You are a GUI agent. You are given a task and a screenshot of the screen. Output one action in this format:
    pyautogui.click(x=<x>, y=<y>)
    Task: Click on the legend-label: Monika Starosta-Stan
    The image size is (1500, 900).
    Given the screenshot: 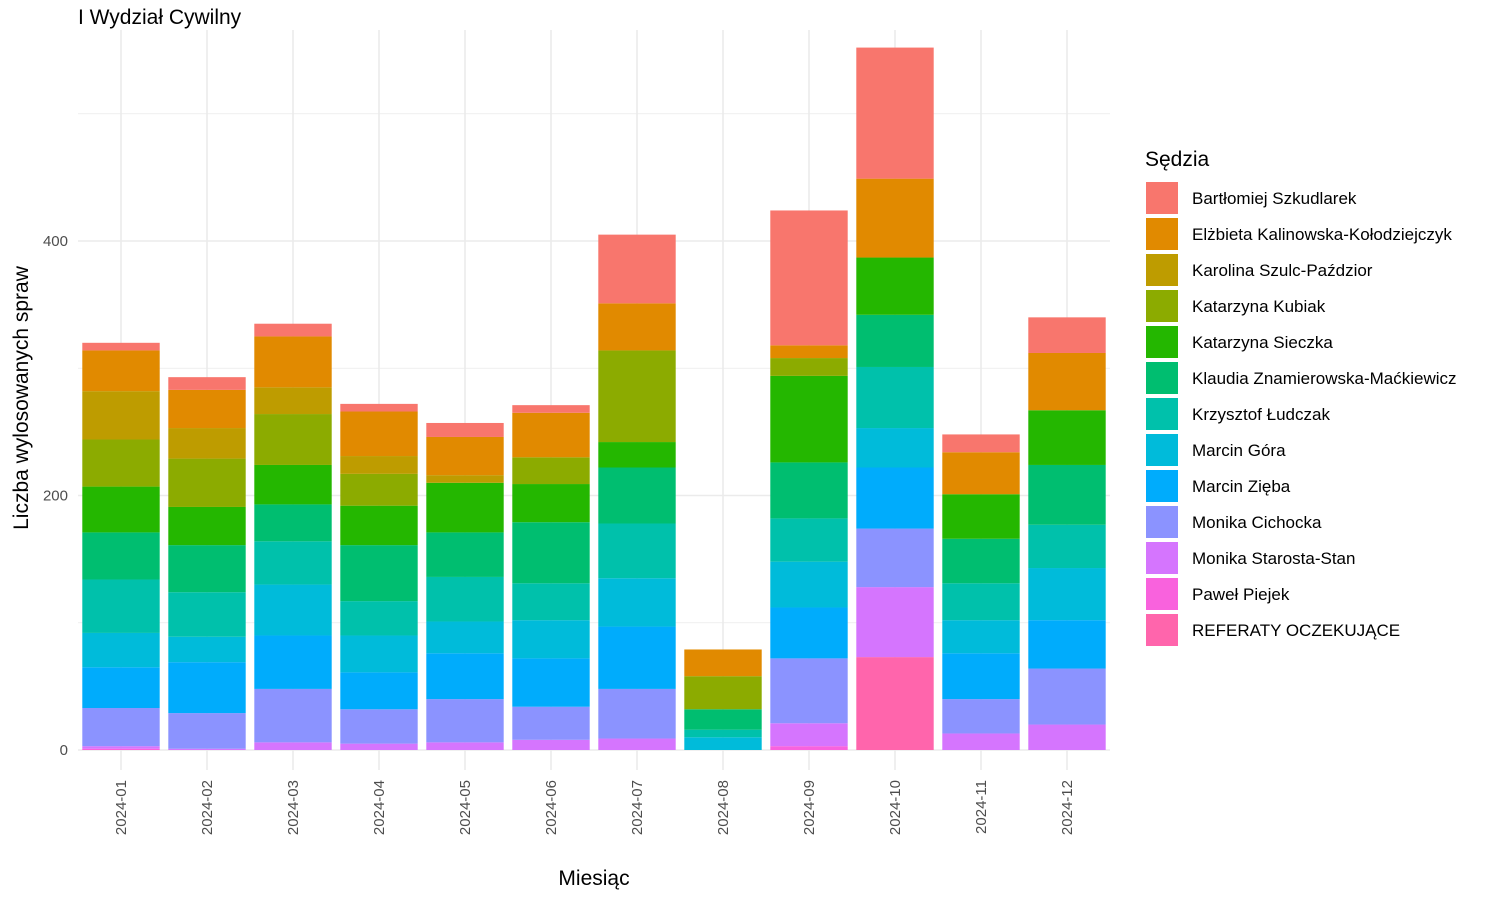 What is the action you would take?
    pyautogui.click(x=1273, y=558)
    